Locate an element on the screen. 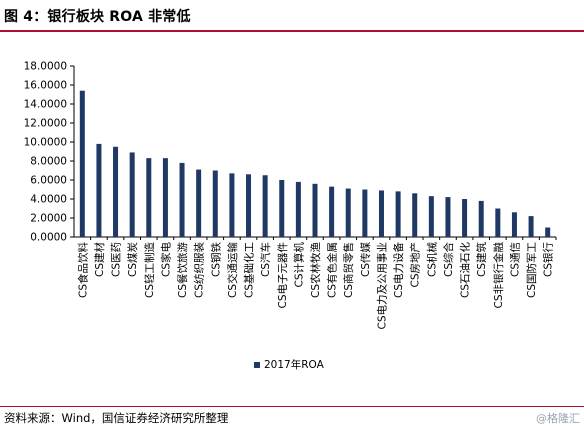 The height and width of the screenshot is (429, 584). x-tick-label: CS机械 is located at coordinates (431, 259).